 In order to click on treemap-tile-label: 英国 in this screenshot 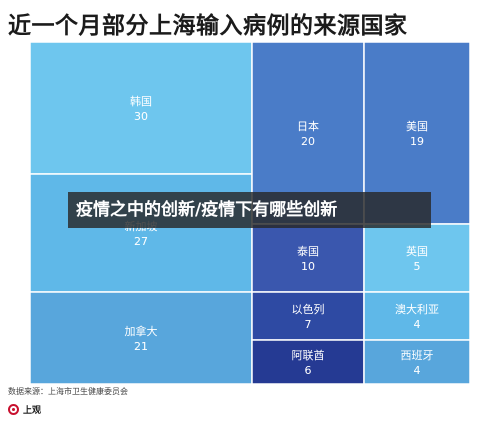, I will do `click(417, 251)`.